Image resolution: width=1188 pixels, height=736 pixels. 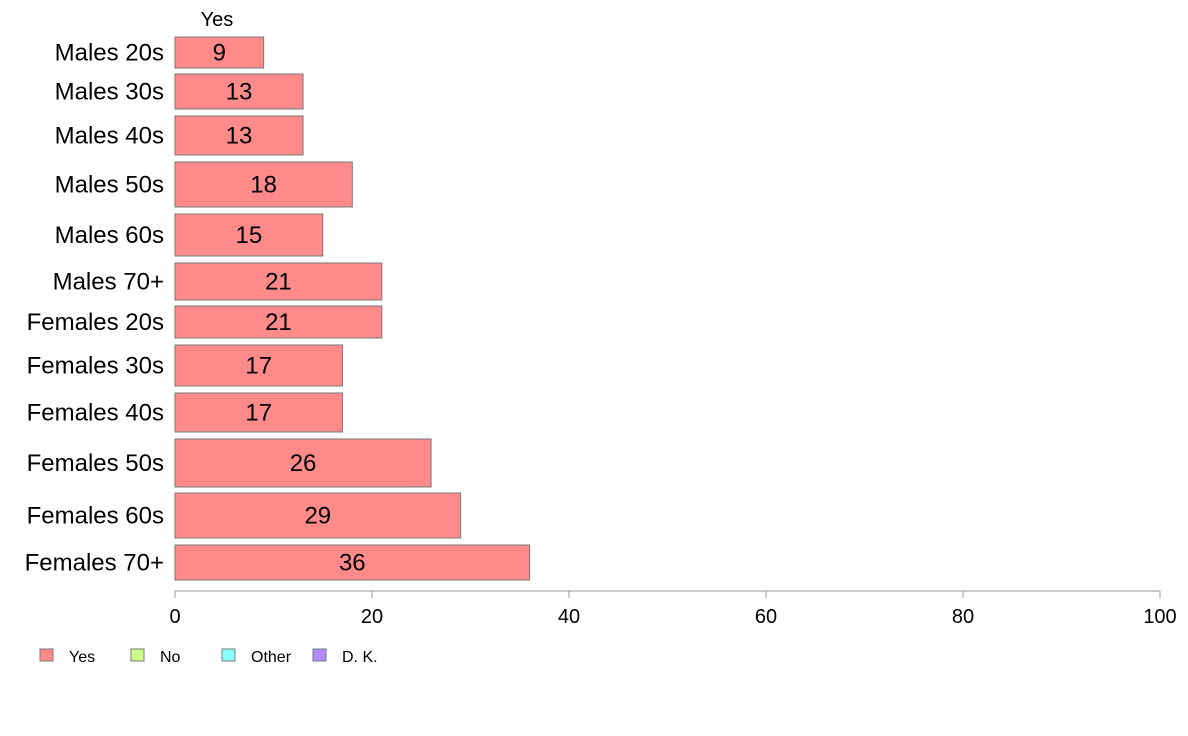 I want to click on category-label: Males 30s, so click(x=109, y=92).